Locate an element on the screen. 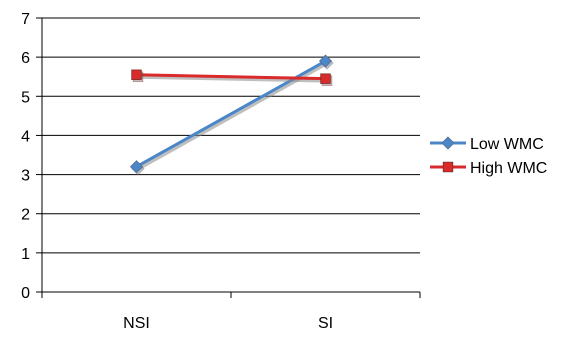 The width and height of the screenshot is (588, 338). y-tick-label: 2 is located at coordinates (25, 215).